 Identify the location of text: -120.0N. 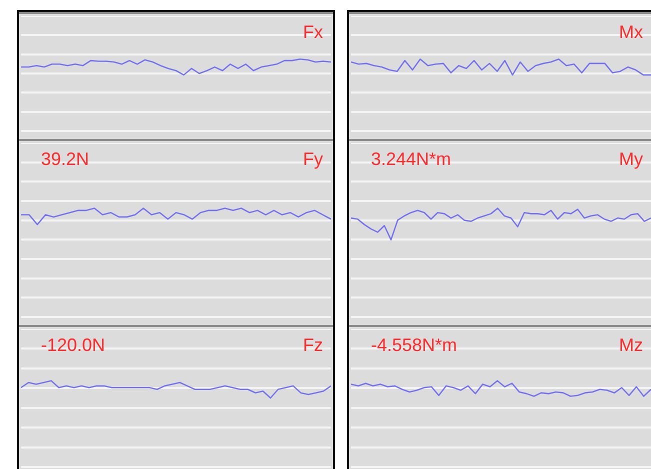
(73, 345).